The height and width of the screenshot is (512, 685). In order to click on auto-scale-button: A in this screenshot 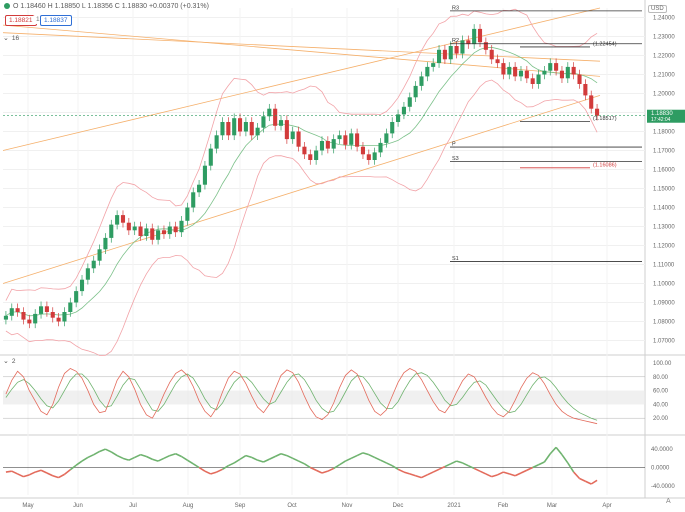, I will do `click(668, 501)`.